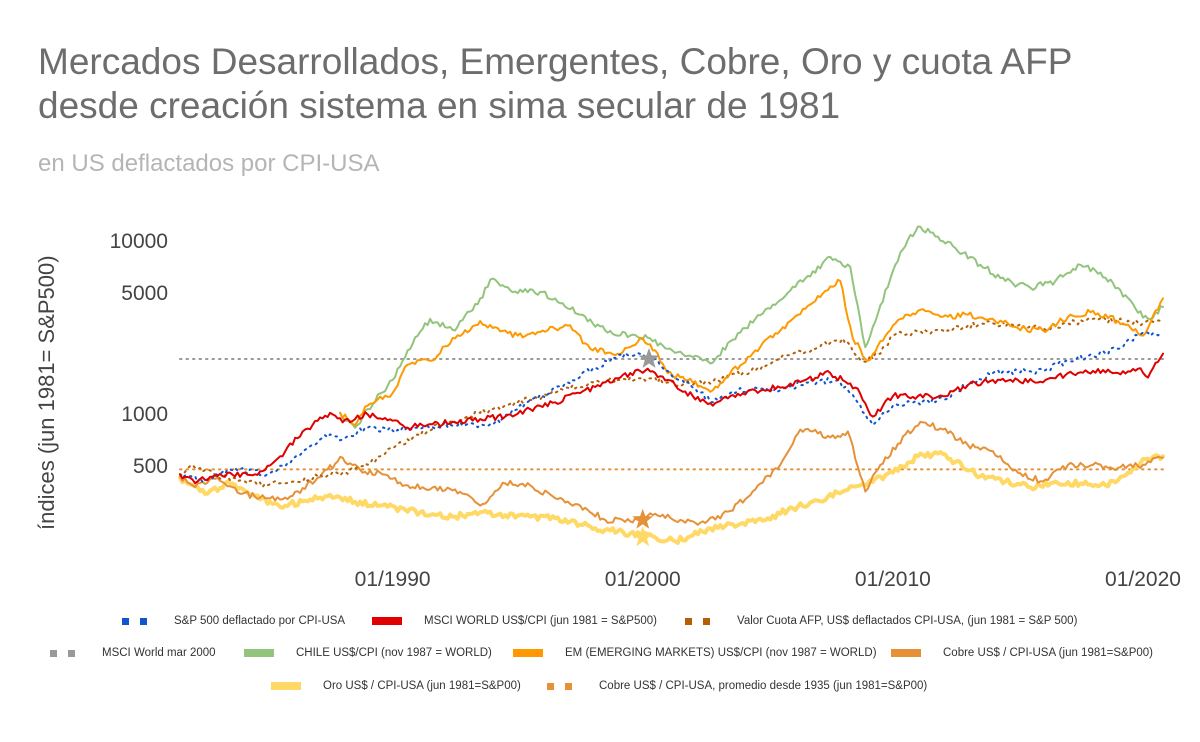 The image size is (1200, 742). What do you see at coordinates (1143, 579) in the screenshot?
I see `x-tick-label: 01/2020` at bounding box center [1143, 579].